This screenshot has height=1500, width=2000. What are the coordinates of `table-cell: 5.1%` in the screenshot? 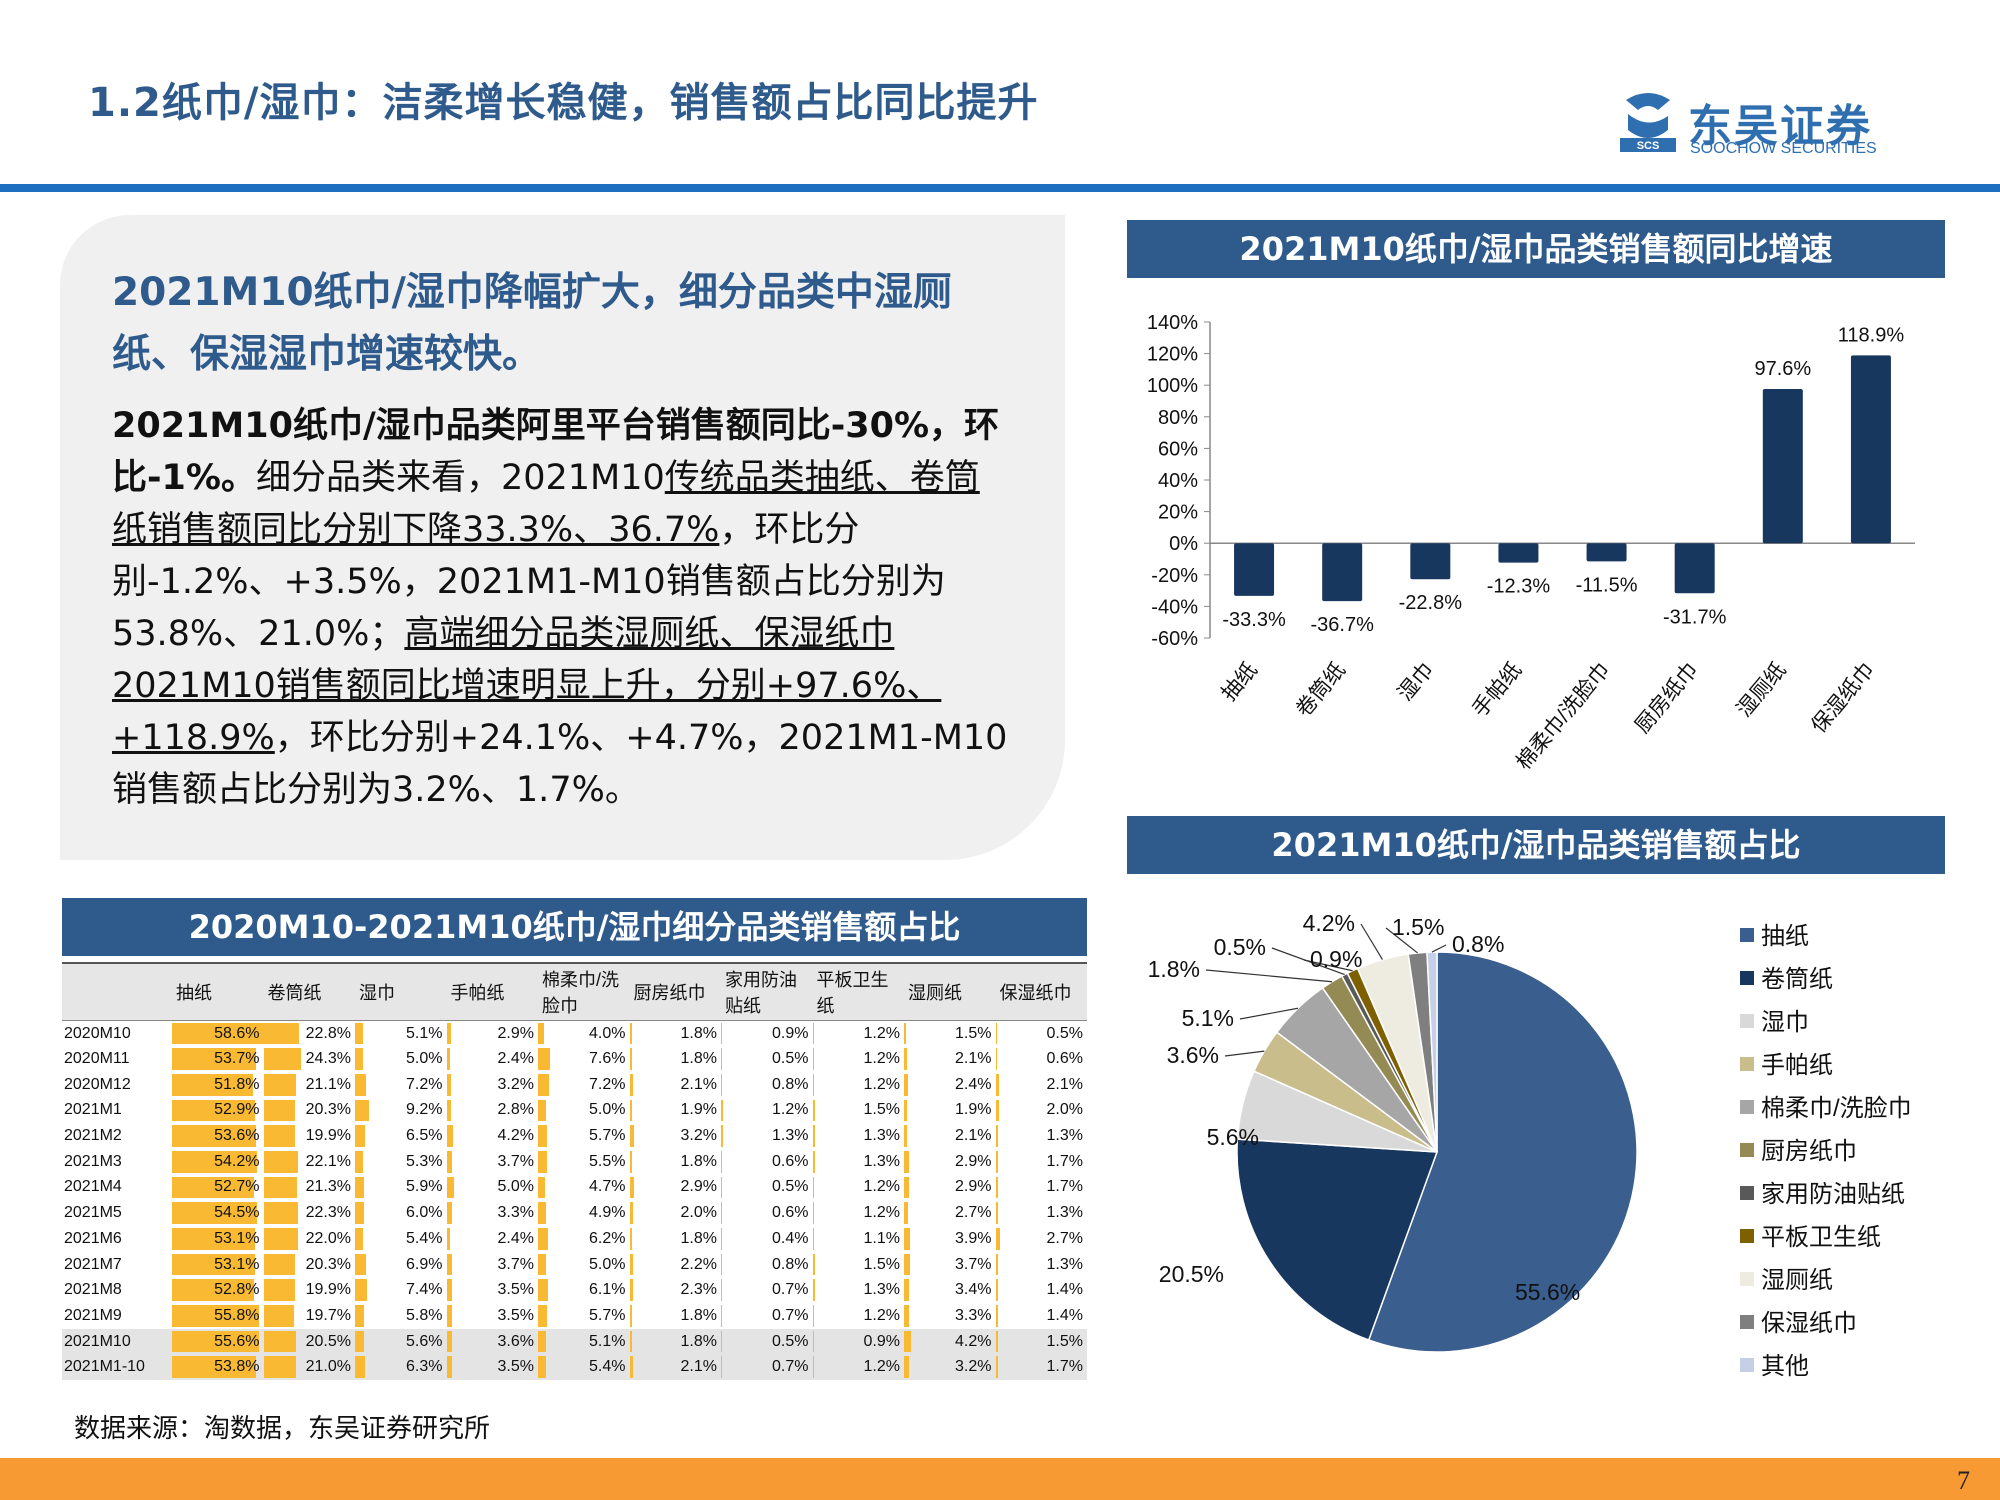 It's located at (584, 1341).